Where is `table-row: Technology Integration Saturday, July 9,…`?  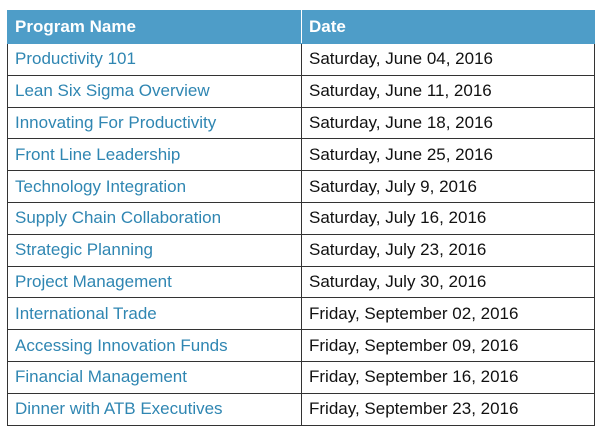 table-row: Technology Integration Saturday, July 9,… is located at coordinates (301, 186).